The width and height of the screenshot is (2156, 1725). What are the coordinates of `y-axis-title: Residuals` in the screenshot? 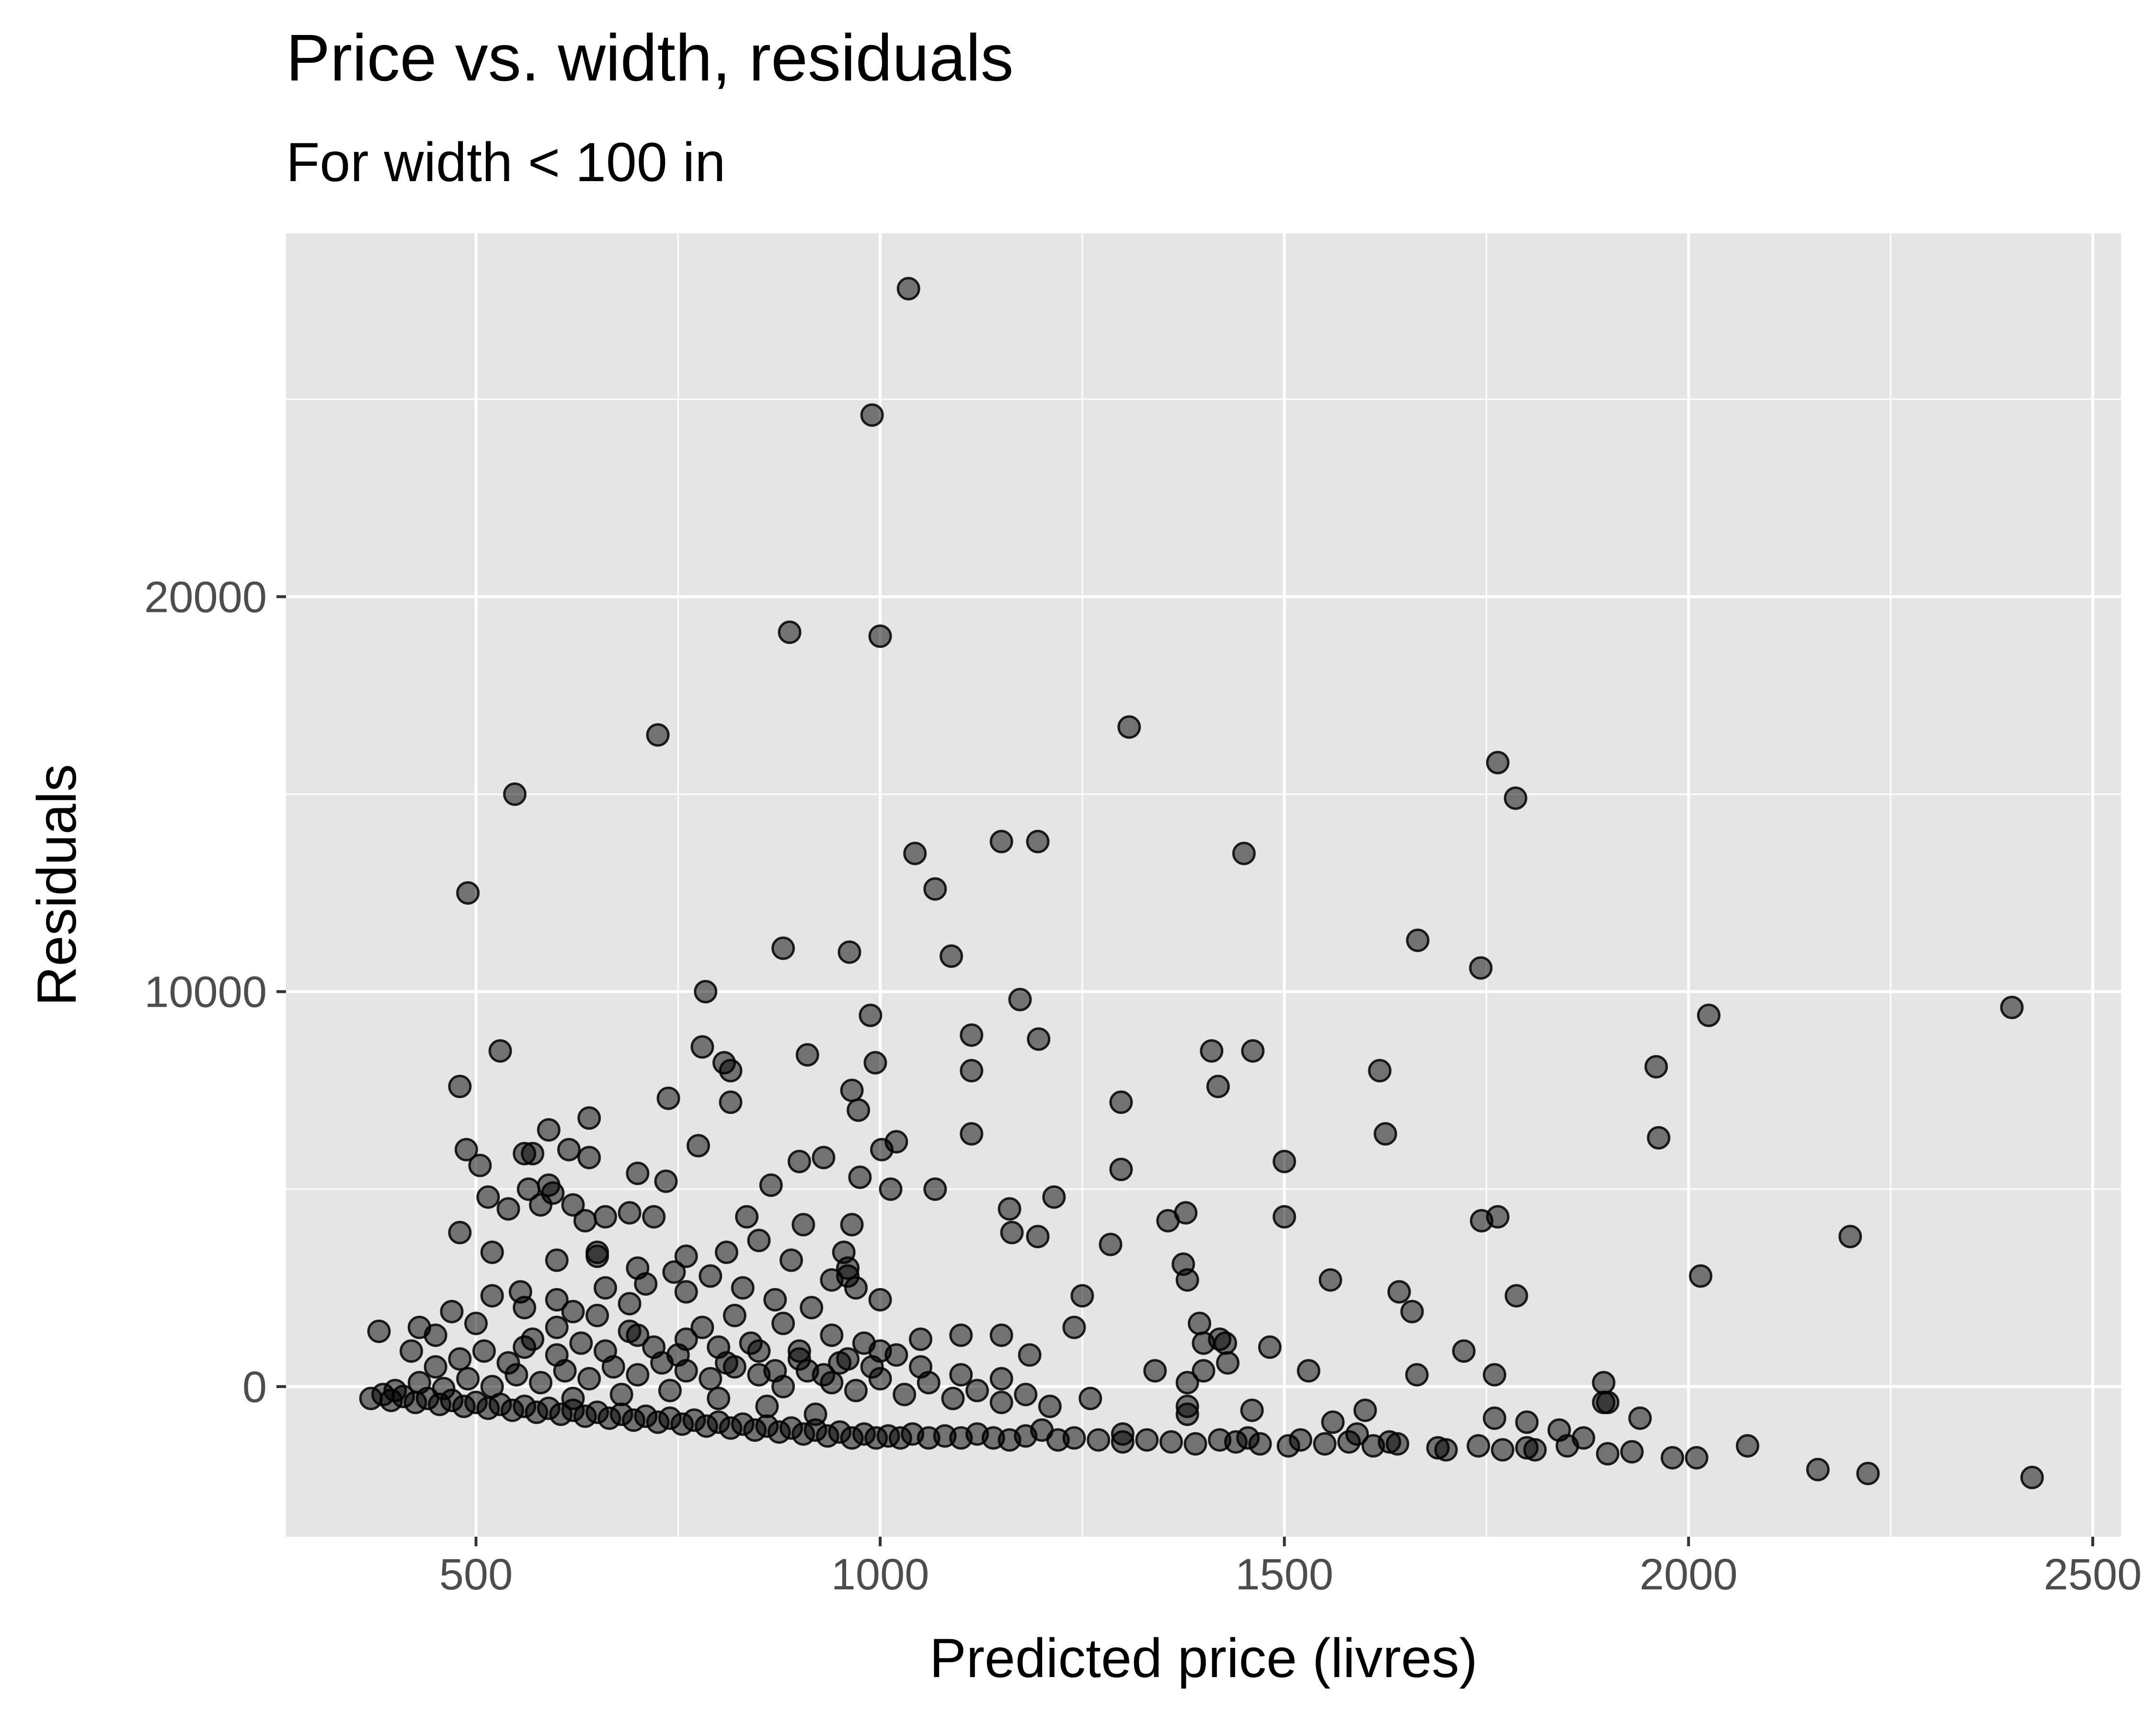 It's located at (57, 885).